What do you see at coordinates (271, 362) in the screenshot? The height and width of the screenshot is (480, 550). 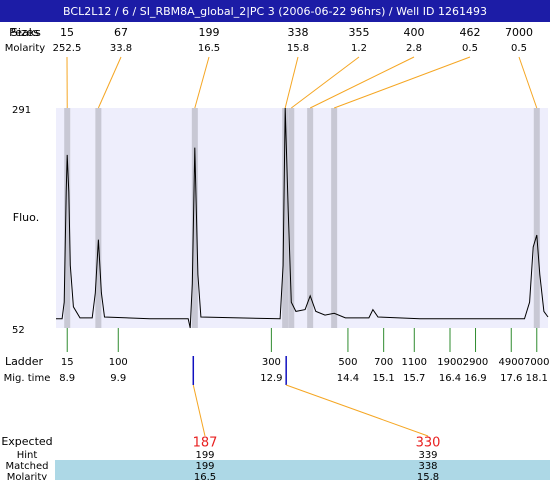 I see `ladder-size: 300` at bounding box center [271, 362].